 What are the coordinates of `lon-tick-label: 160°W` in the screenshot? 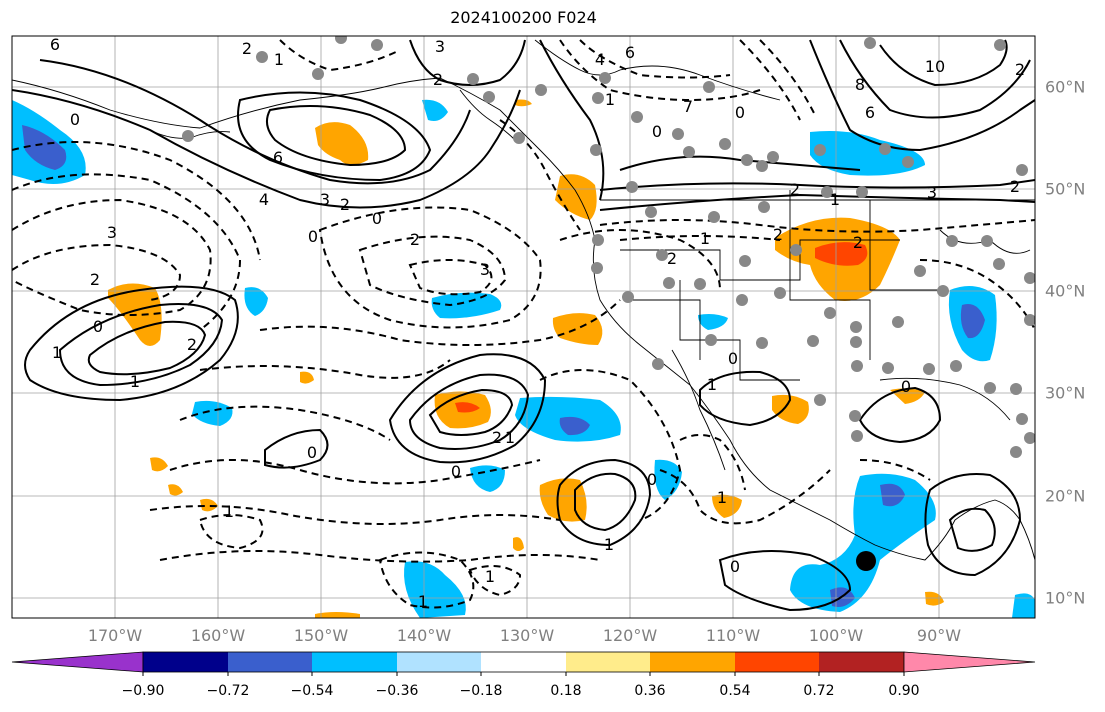 It's located at (218, 635).